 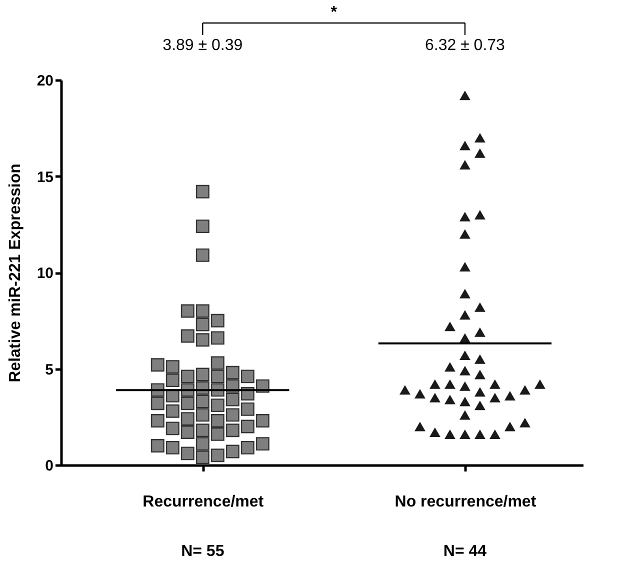 I want to click on y-axis-title: Relative miR-221 Expression, so click(x=15, y=273).